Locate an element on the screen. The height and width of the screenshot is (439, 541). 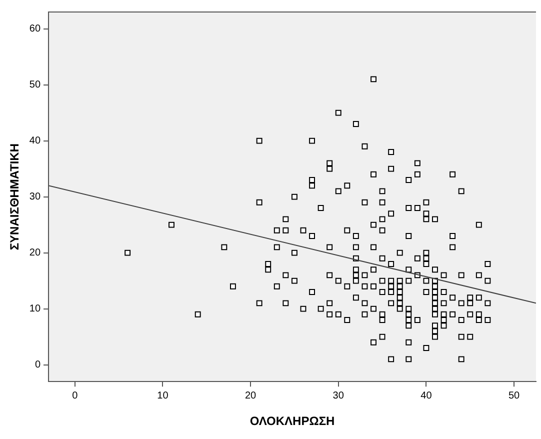
y-tick-label: 60 is located at coordinates (35, 29).